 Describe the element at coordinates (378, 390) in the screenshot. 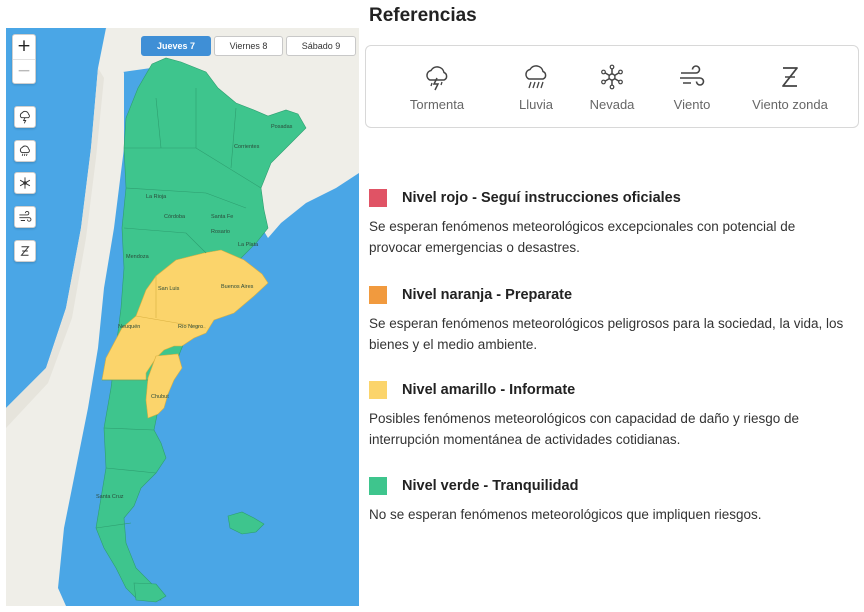

I see `level-yellow-swatch` at that location.